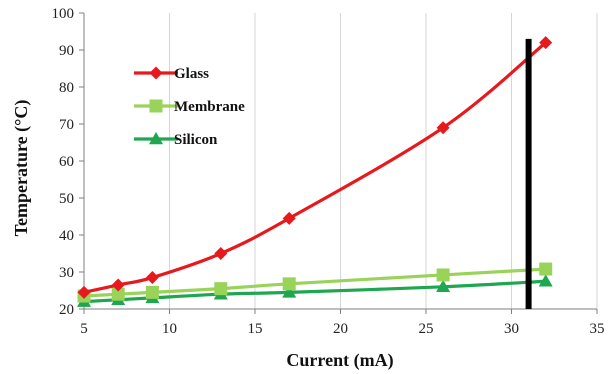 This screenshot has height=374, width=615. What do you see at coordinates (156, 73) in the screenshot?
I see `legend-marker-glass` at bounding box center [156, 73].